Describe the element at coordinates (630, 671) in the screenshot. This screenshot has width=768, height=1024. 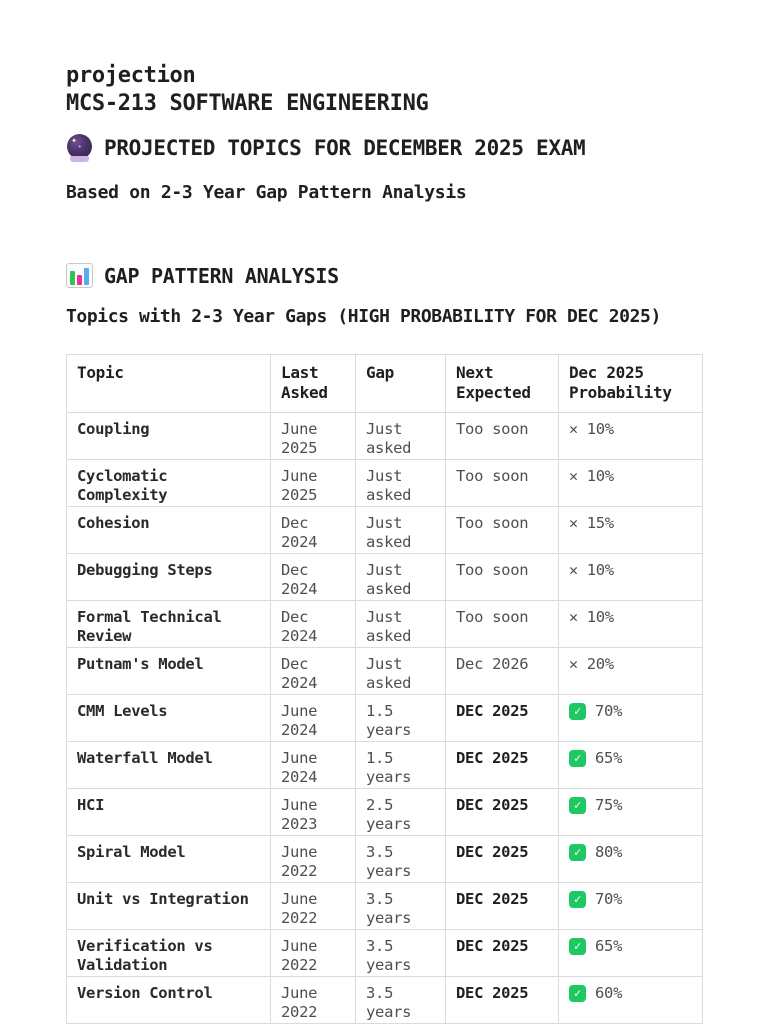
I see `probability-cell: ✓ ✕ 20%` at that location.